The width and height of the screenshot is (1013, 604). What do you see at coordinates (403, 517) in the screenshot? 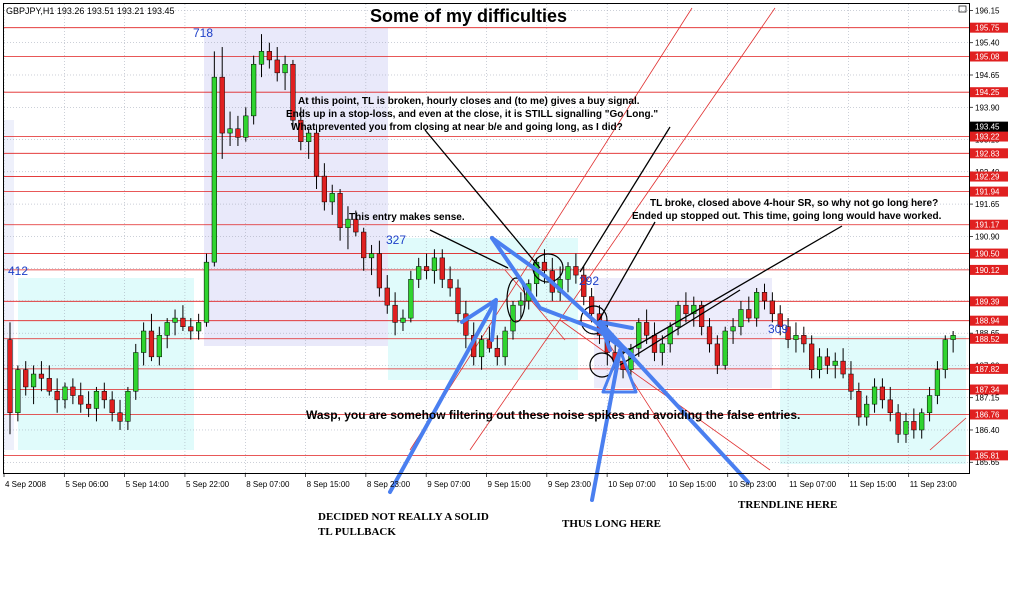
I see `bottom-label-1-line1: DECIDED NOT REALLY A SOLID` at bounding box center [403, 517].